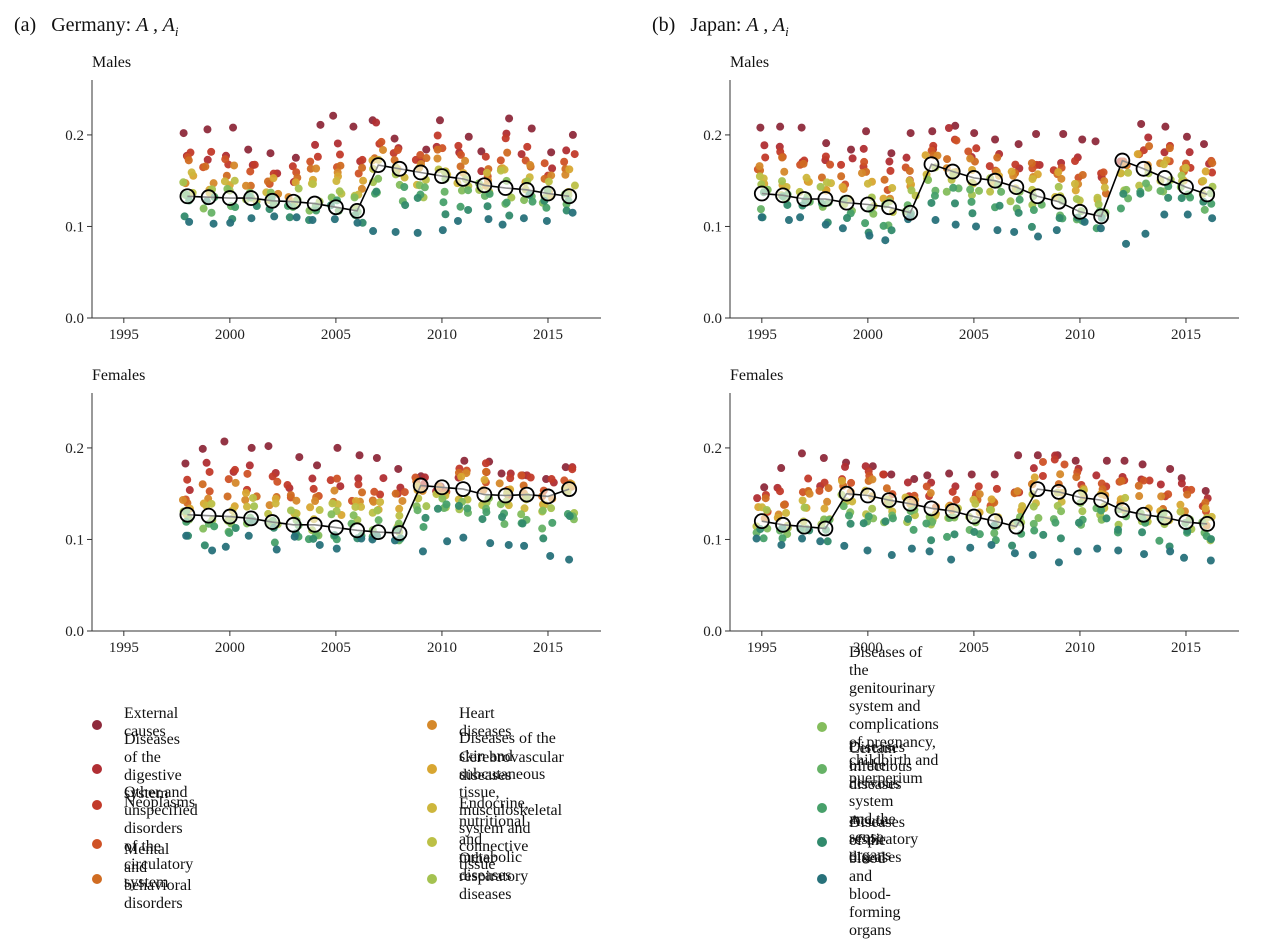 Image resolution: width=1262 pixels, height=940 pixels. I want to click on legend-label: Mental and behavioral disorders, so click(158, 876).